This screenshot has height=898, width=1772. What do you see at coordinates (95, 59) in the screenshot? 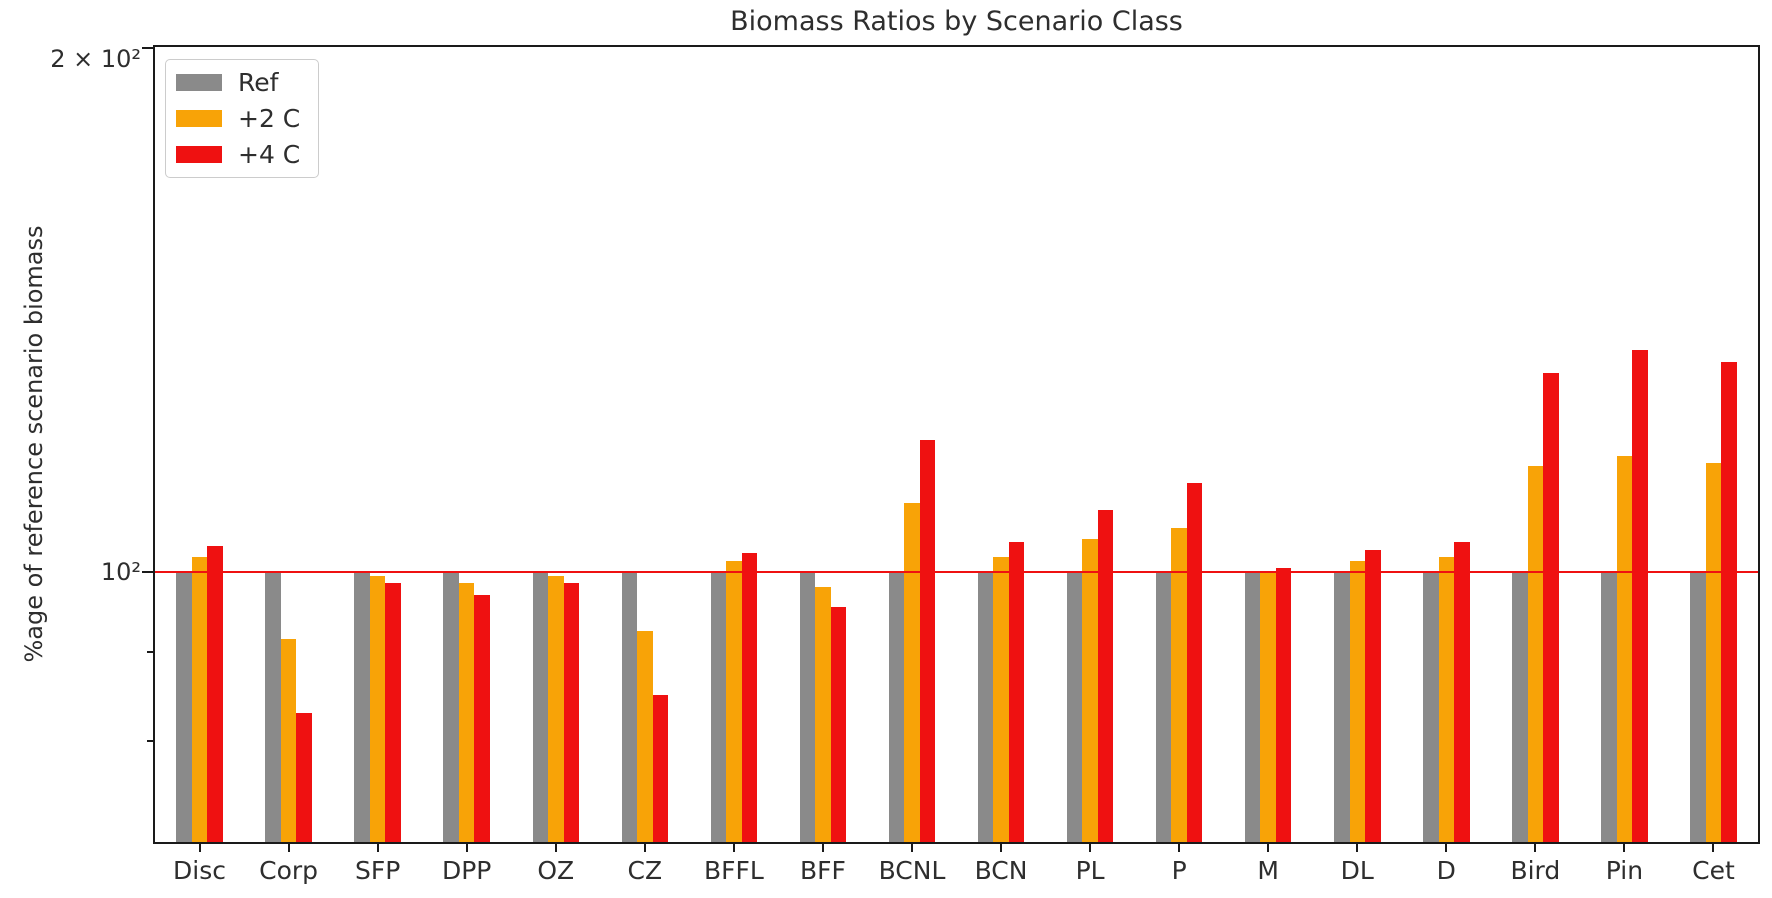
I see `y-tick-label: 2 × 10²` at bounding box center [95, 59].